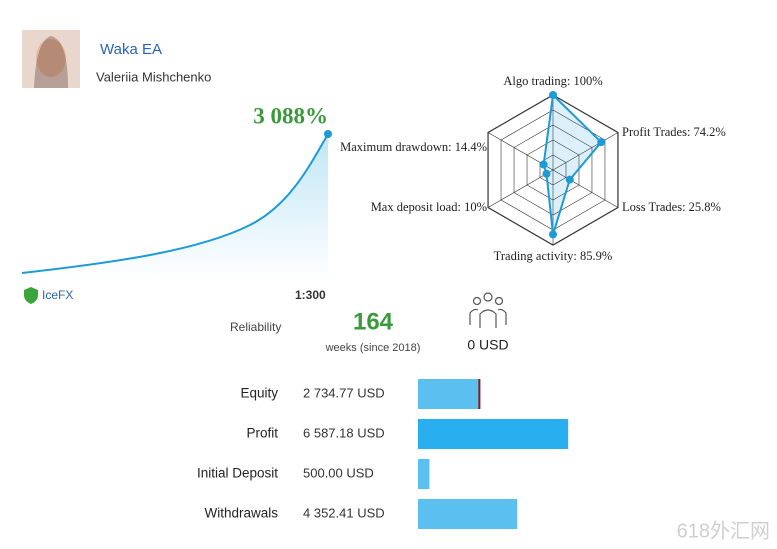 The height and width of the screenshot is (549, 777). I want to click on avatar-face, so click(51, 58).